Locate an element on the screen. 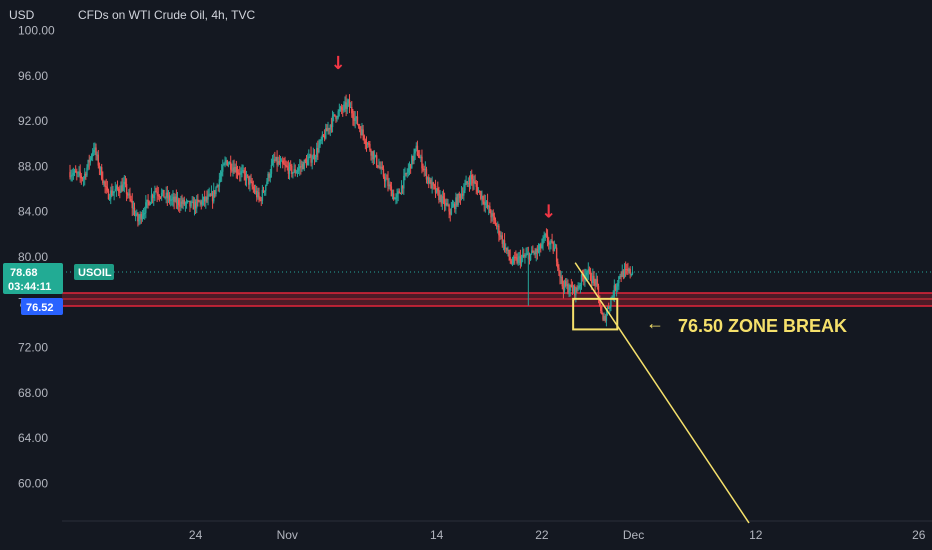 Image resolution: width=932 pixels, height=550 pixels. x-tick-label: 14 is located at coordinates (437, 535).